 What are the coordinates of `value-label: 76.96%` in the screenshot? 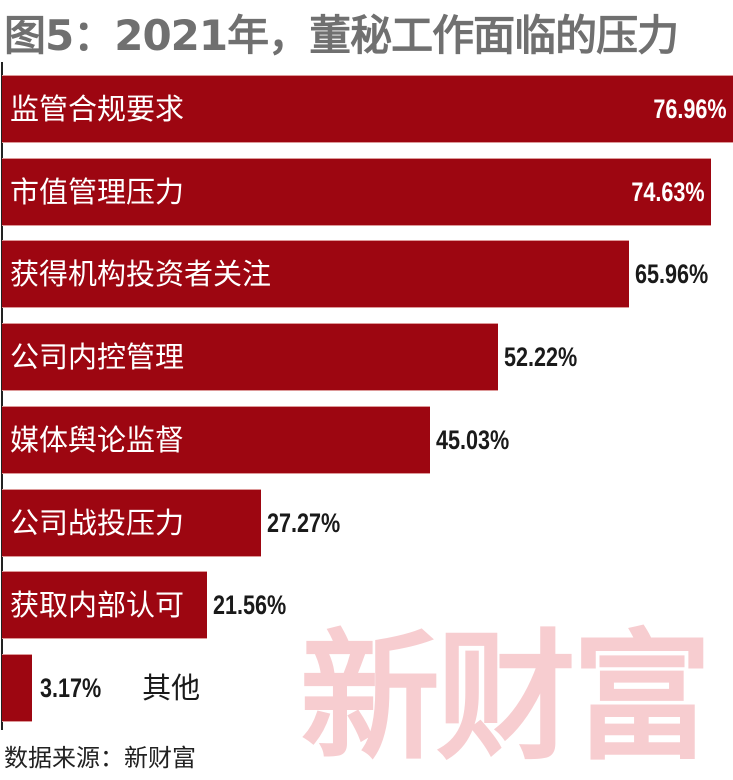 It's located at (690, 109).